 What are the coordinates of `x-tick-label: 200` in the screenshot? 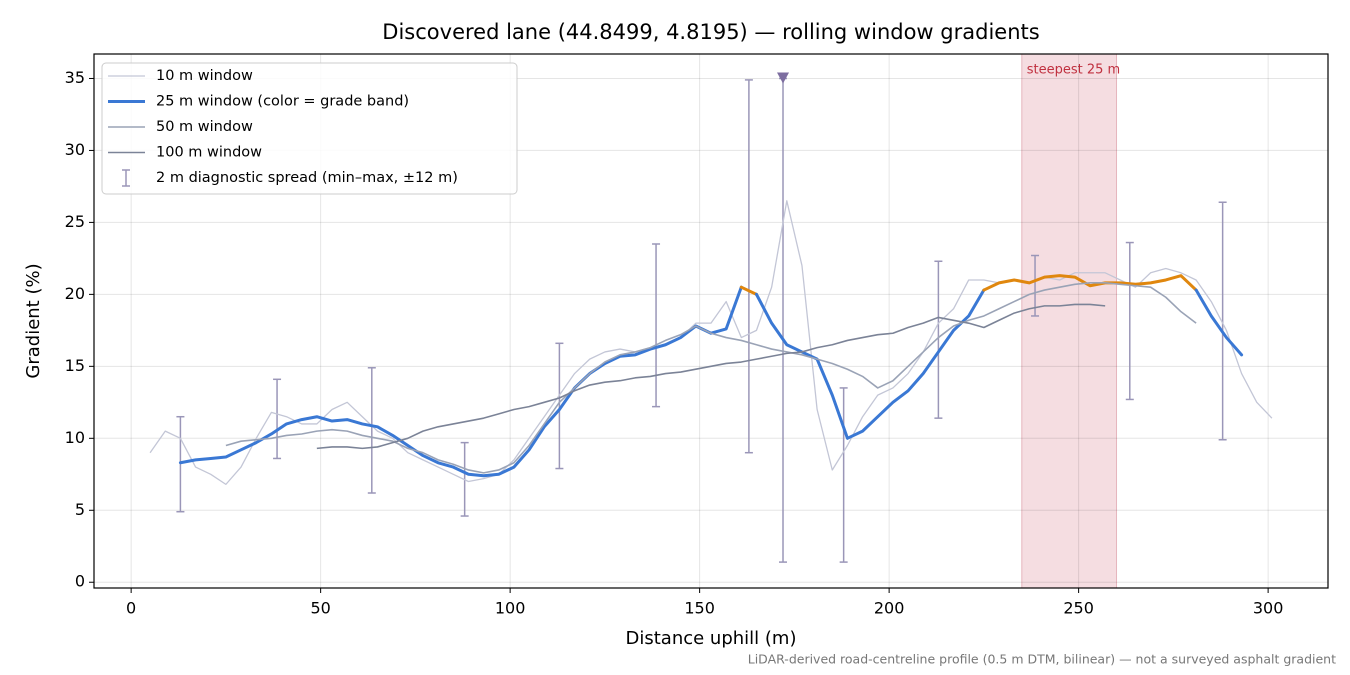 It's located at (889, 608).